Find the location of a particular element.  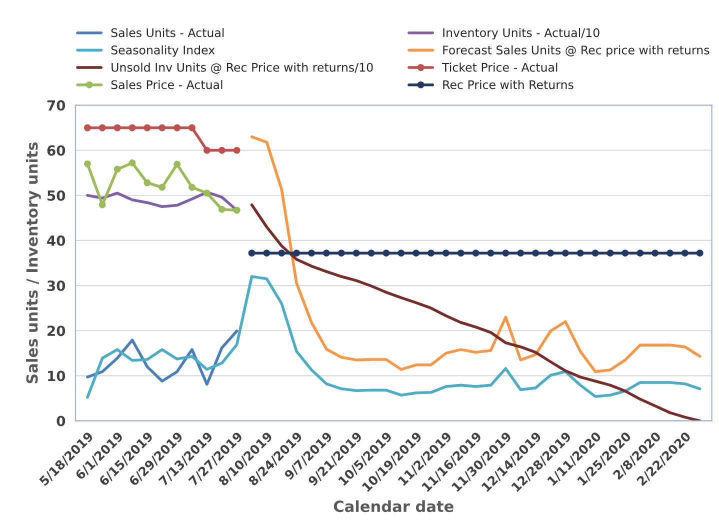

legend-label: Ticket Price - Actual is located at coordinates (500, 67).